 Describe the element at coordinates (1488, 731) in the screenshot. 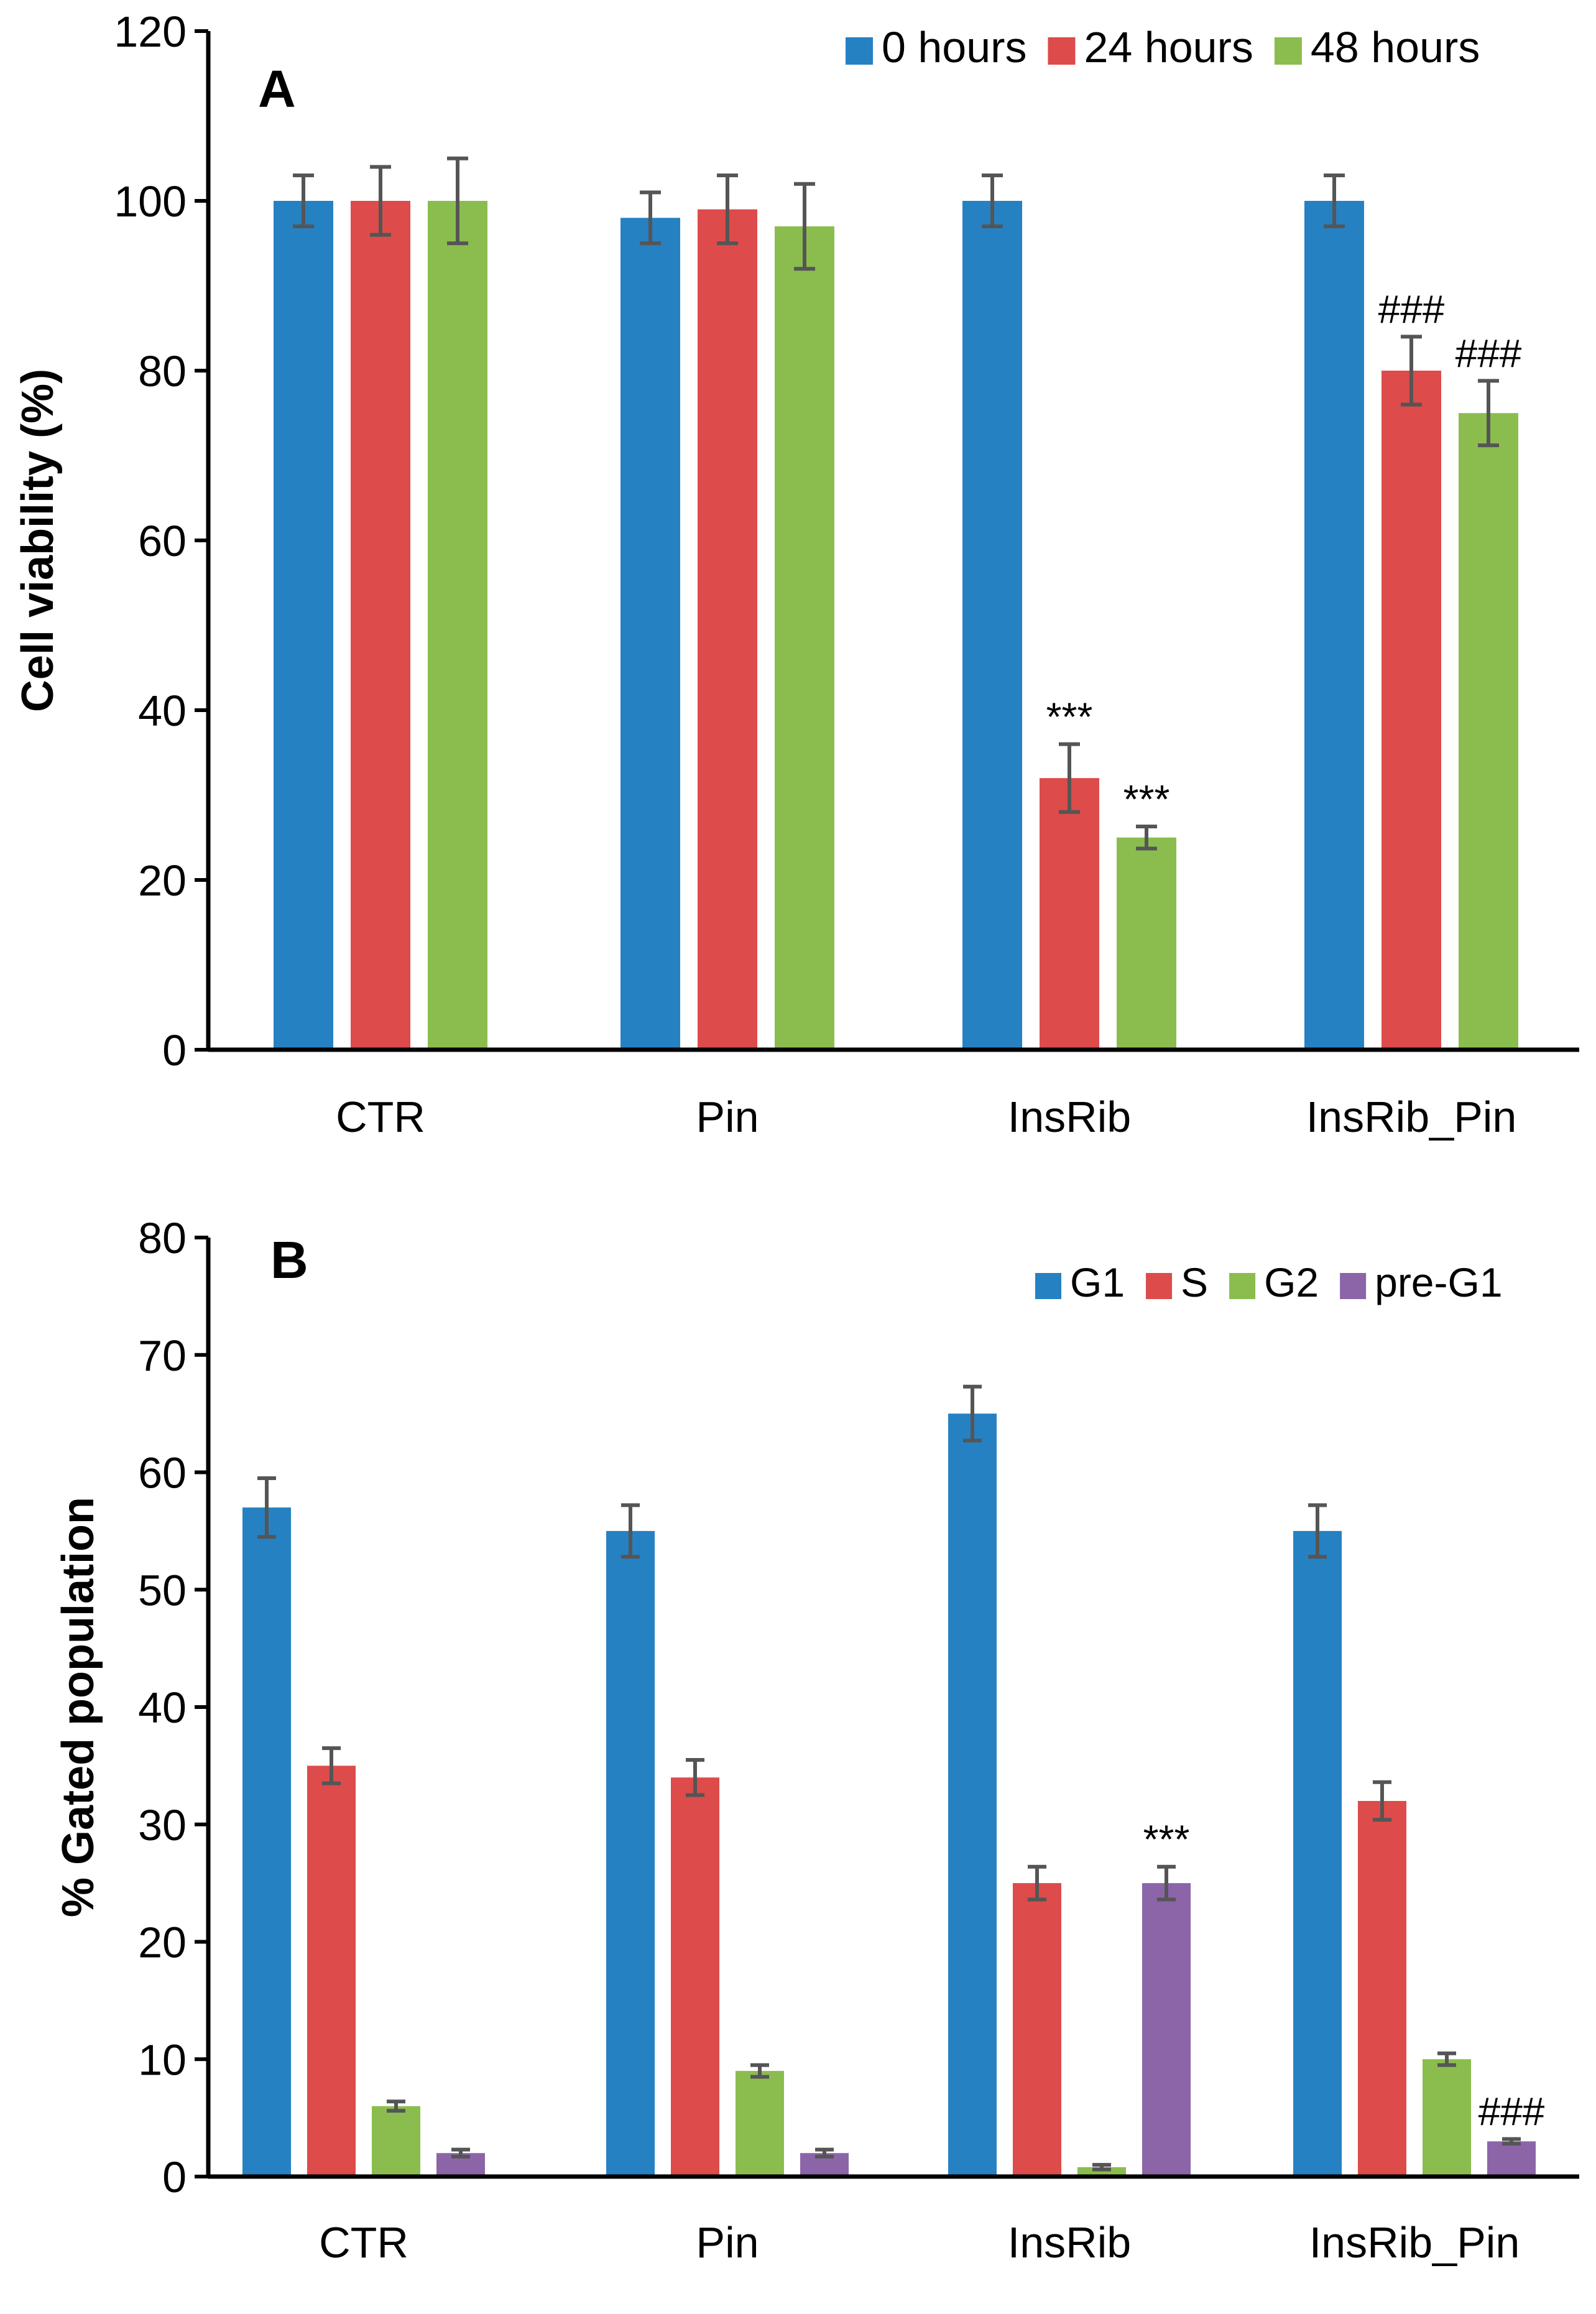

I see `bar-48-hours-insrib_pin` at that location.